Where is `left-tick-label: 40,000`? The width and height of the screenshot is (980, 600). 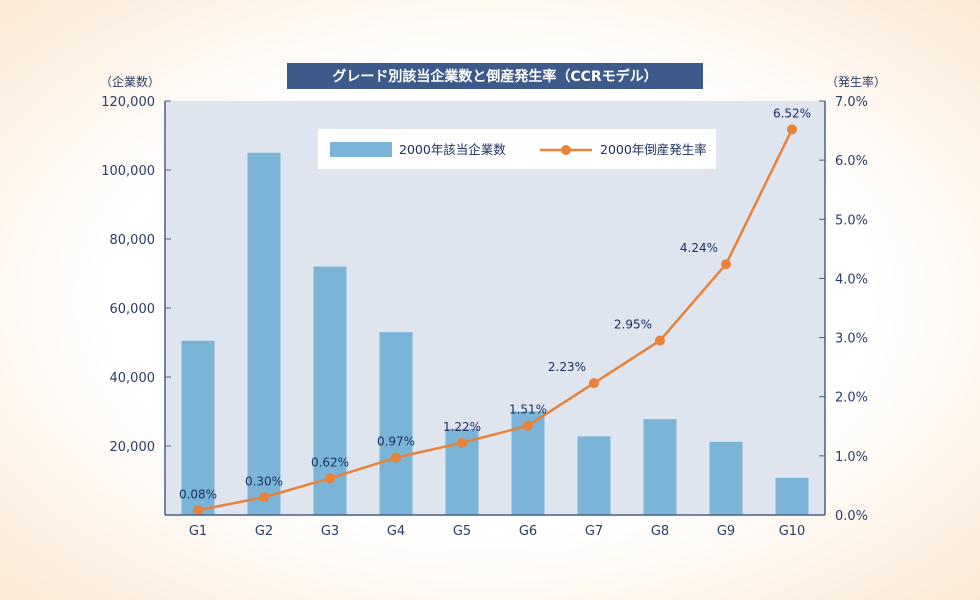 left-tick-label: 40,000 is located at coordinates (133, 378).